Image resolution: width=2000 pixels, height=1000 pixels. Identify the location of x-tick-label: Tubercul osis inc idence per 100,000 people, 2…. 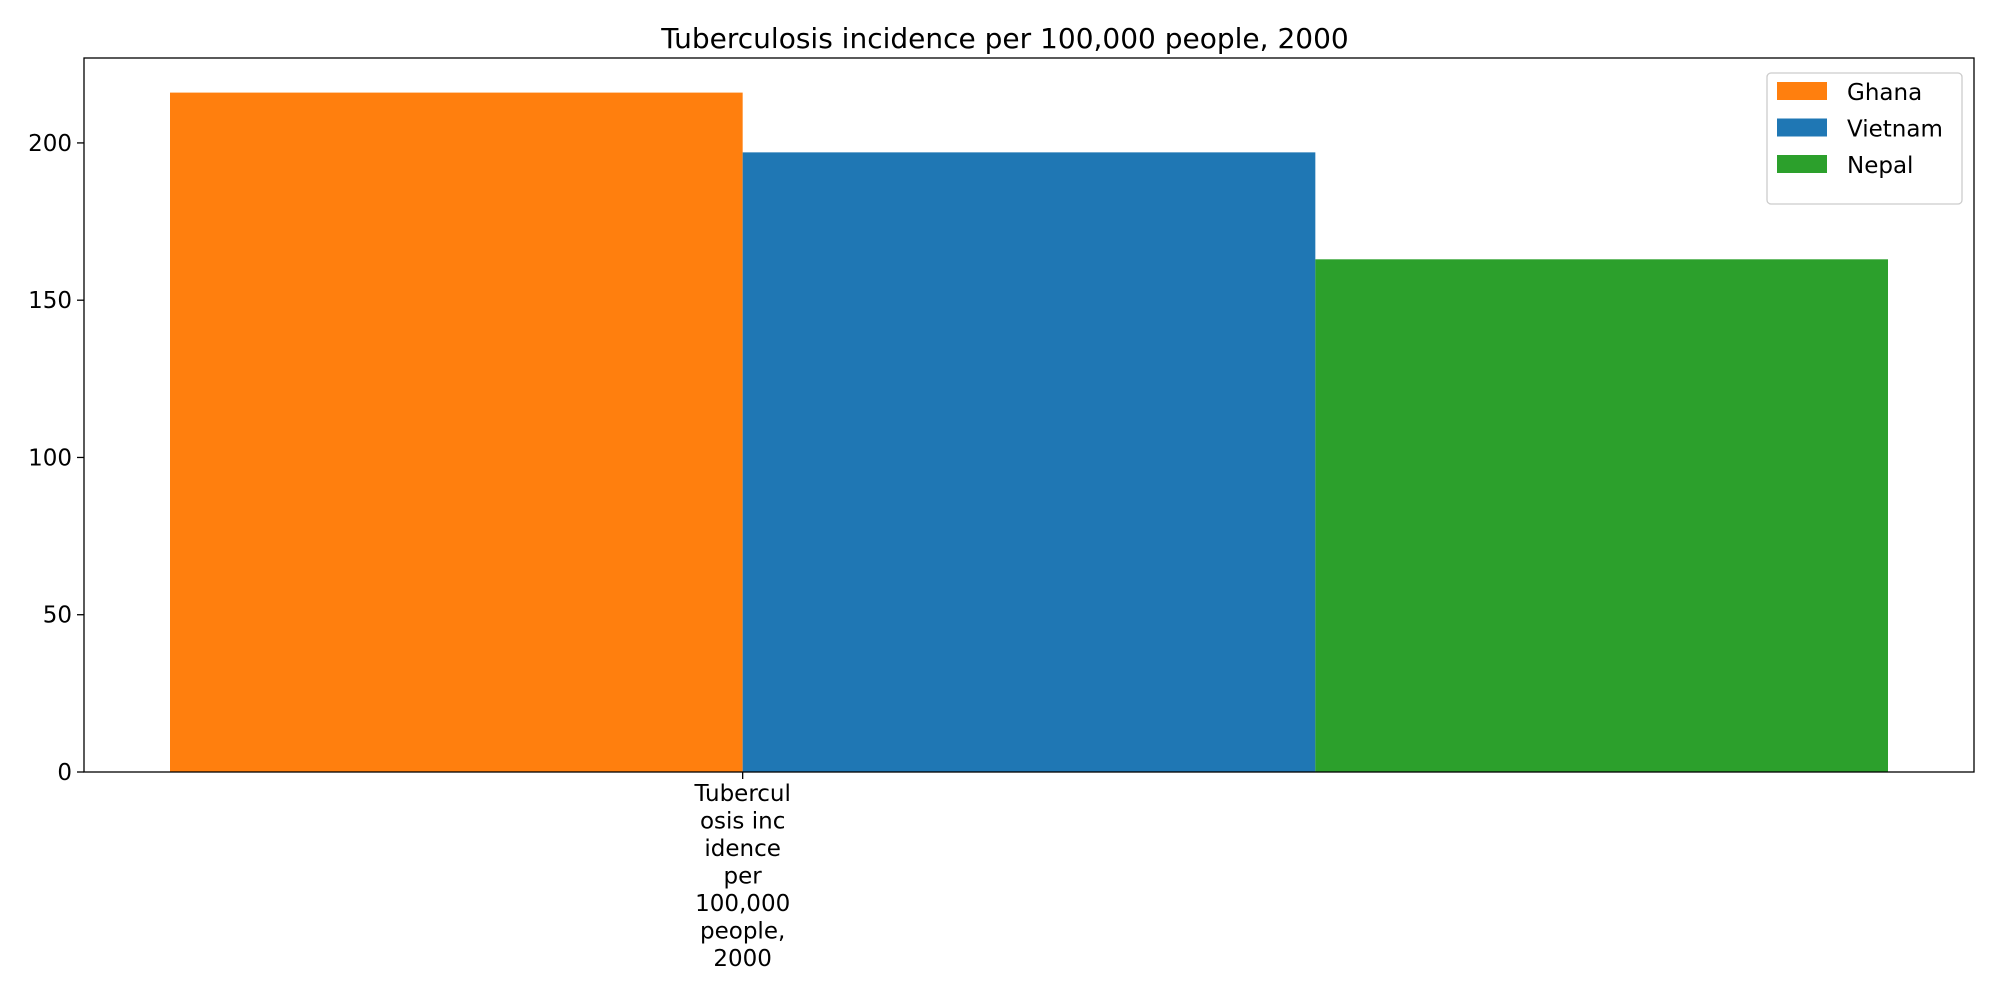
(741, 876).